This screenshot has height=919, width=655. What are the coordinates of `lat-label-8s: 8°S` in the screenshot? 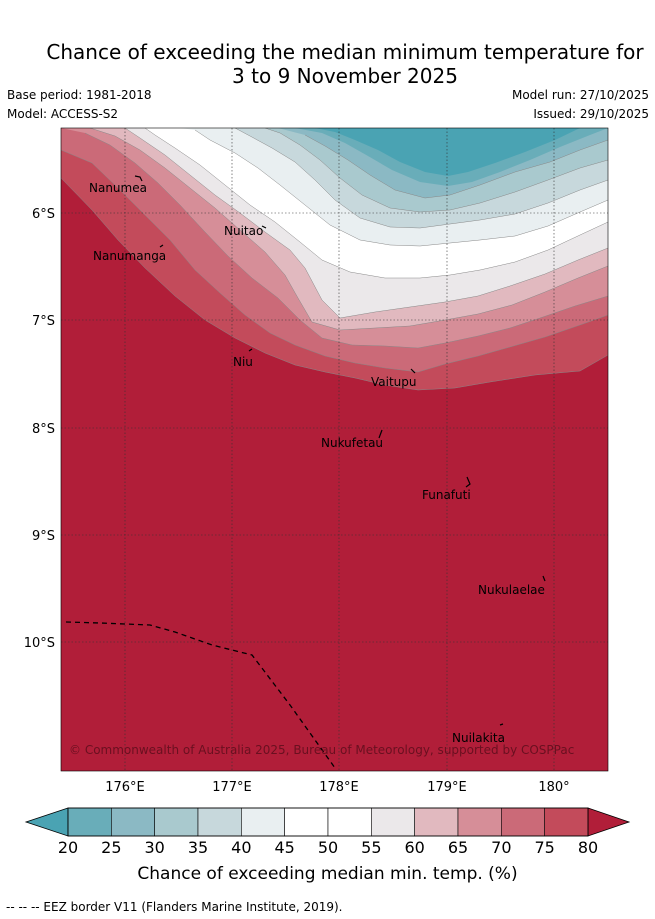 It's located at (43, 429).